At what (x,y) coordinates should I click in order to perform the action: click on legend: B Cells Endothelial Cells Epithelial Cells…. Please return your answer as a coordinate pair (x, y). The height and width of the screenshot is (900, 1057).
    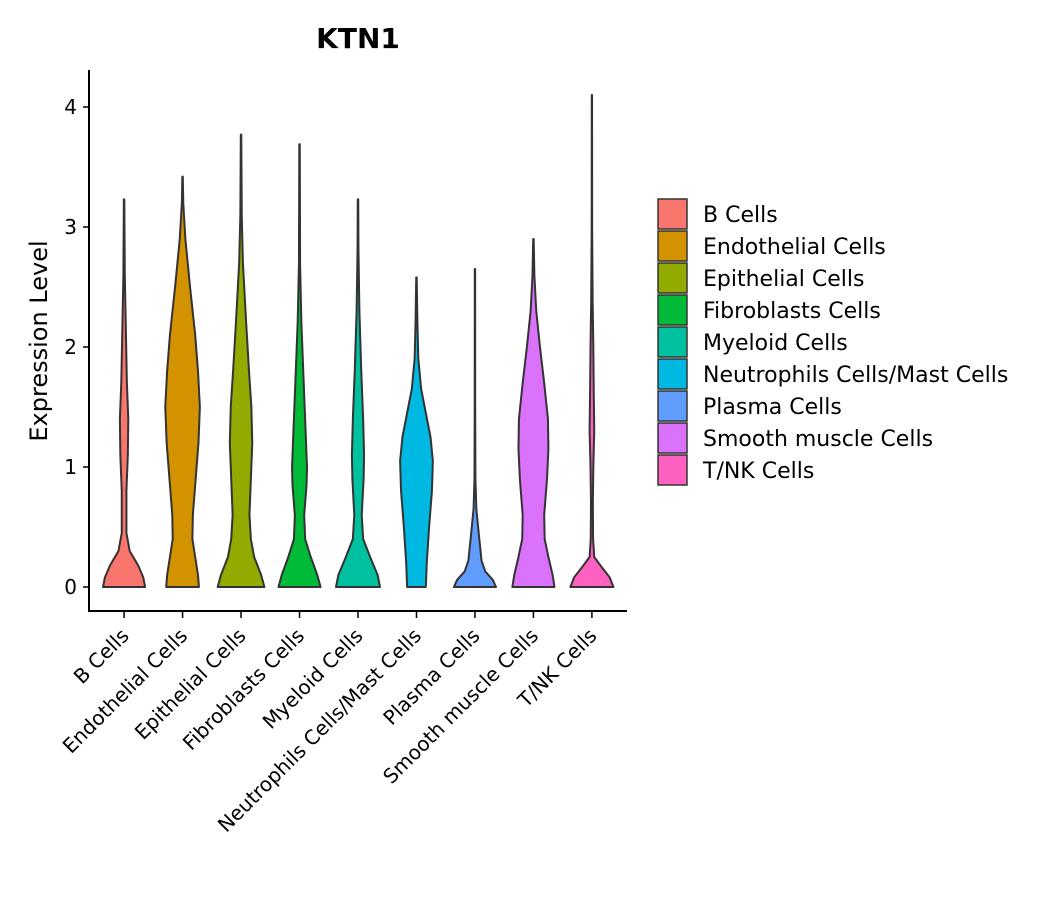
    Looking at the image, I should click on (832, 342).